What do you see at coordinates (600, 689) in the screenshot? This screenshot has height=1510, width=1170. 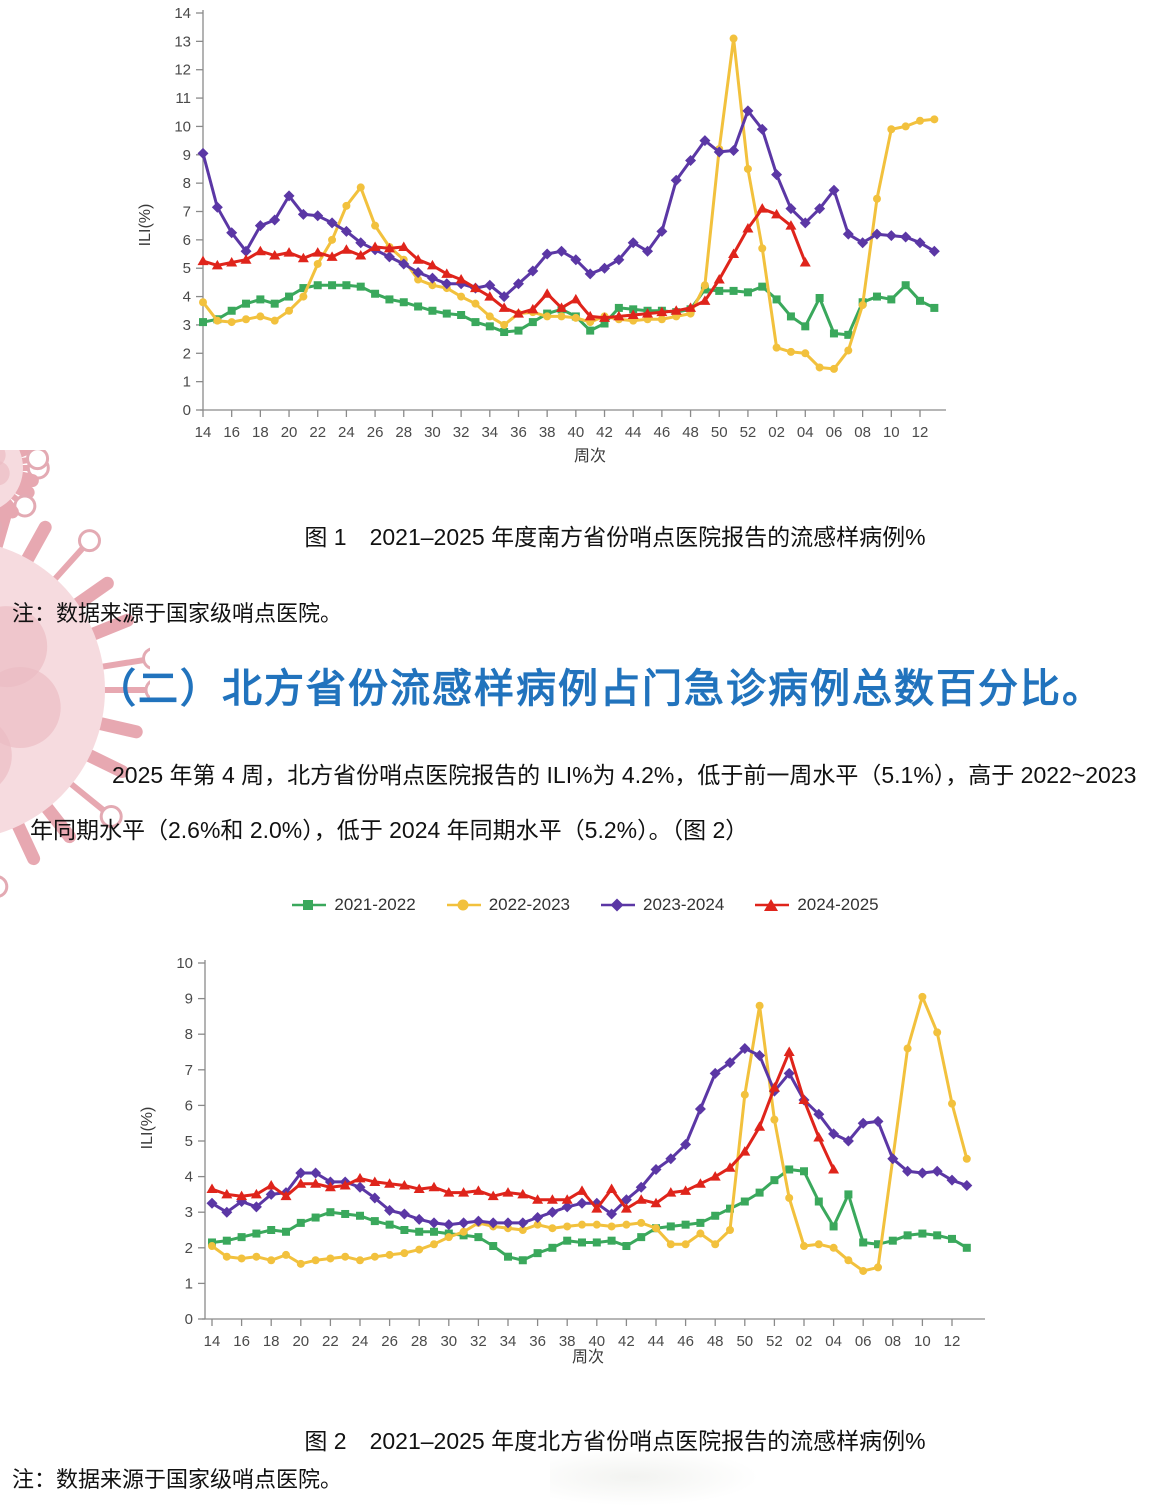 I see `section-heading: （二）北方省份流感样病例占门急诊病例总数百分比。` at bounding box center [600, 689].